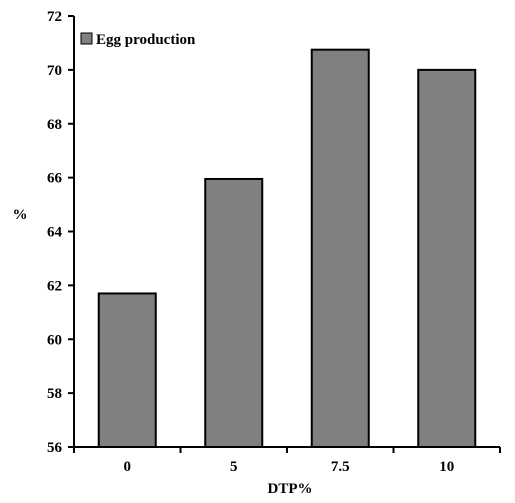 This screenshot has width=515, height=503. I want to click on legend: Egg production, so click(138, 40).